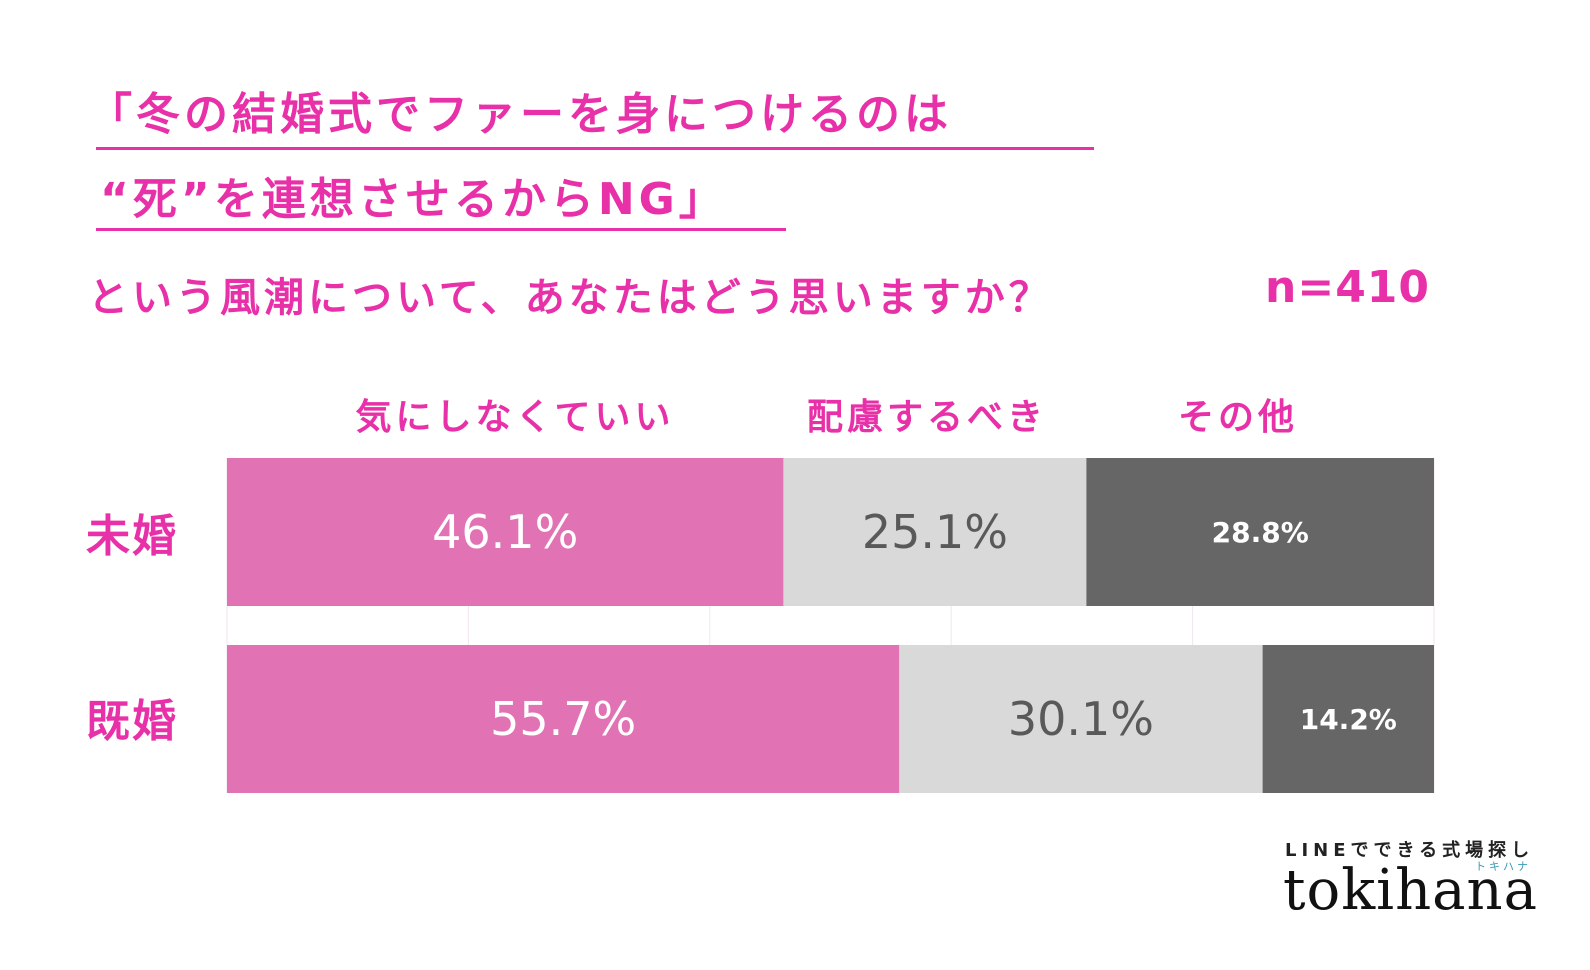  I want to click on legend-label-2: 配慮するべき, so click(927, 417).